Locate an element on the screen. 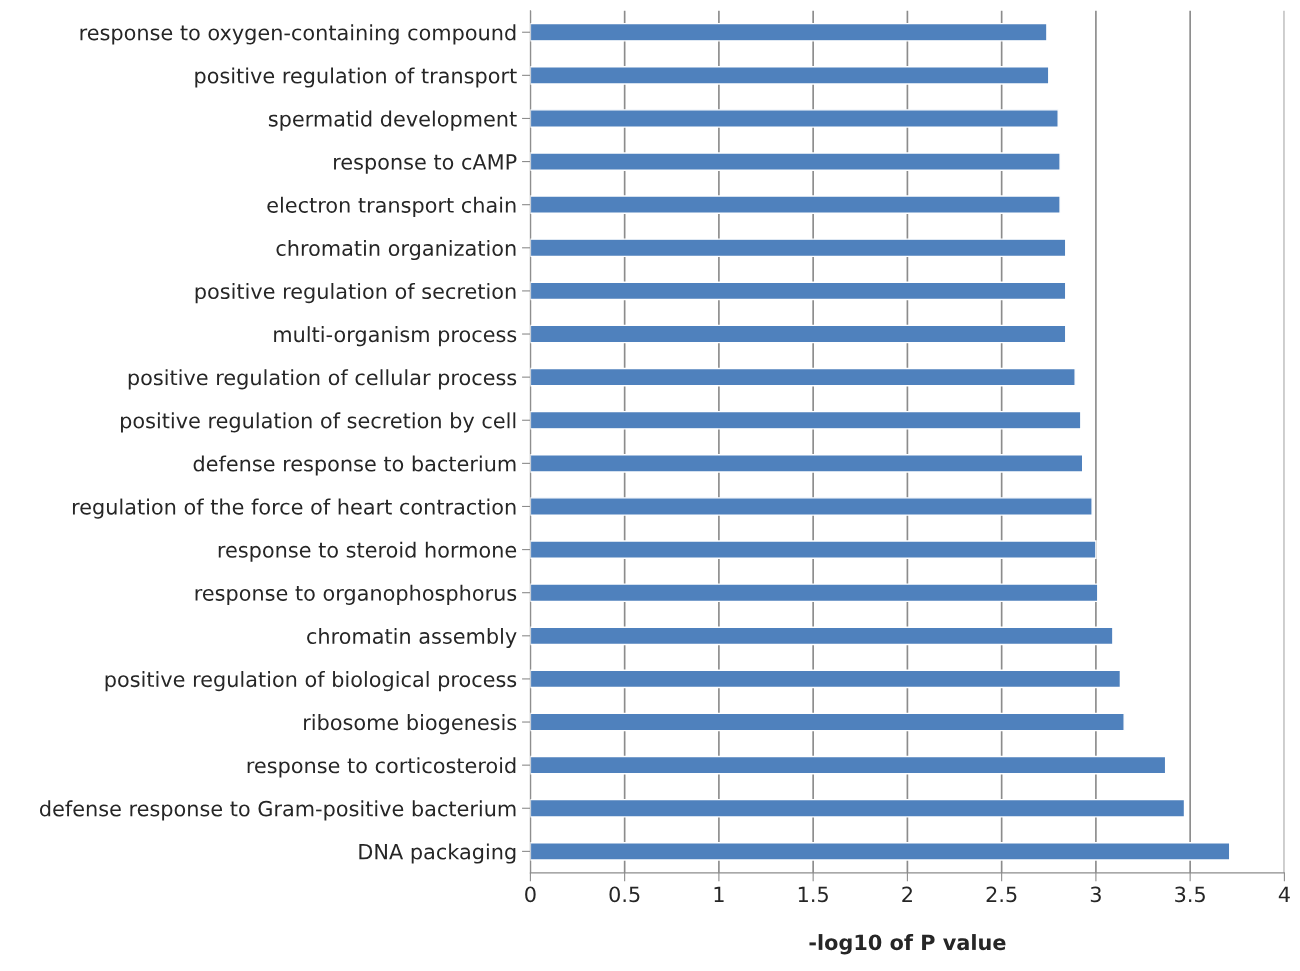 The height and width of the screenshot is (971, 1300). y-tick-label: spermatid development is located at coordinates (392, 120).